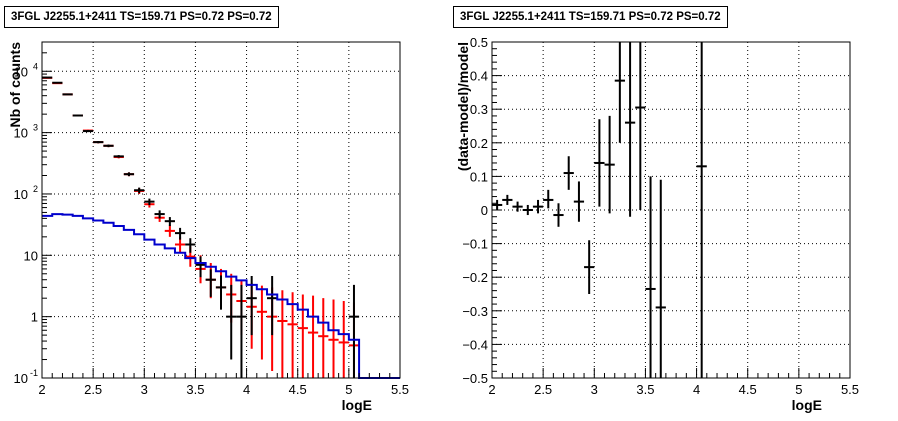  I want to click on y-tick-exponent: 4, so click(35, 66).